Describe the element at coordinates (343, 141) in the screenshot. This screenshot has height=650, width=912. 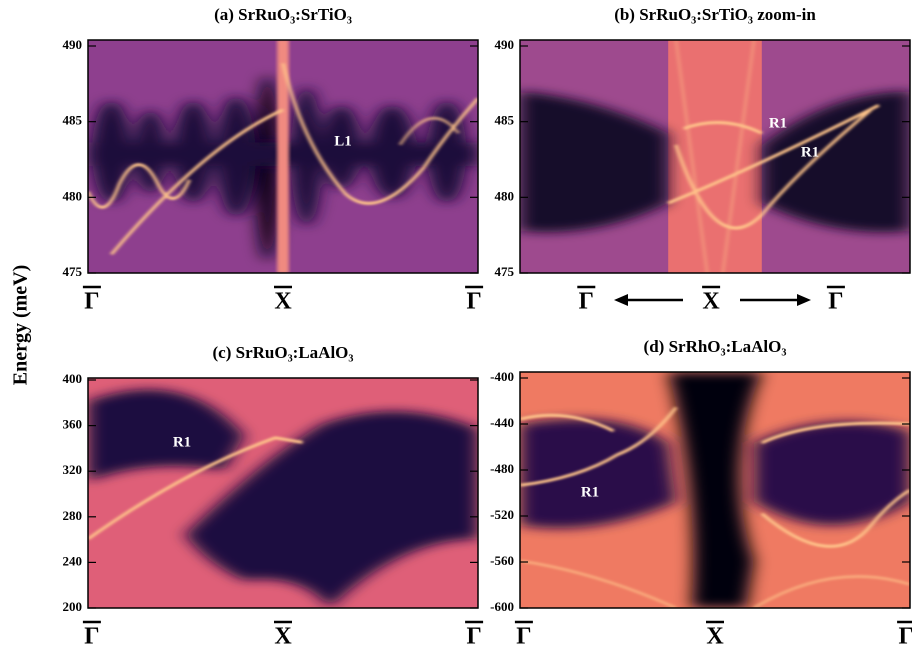
I see `annotation: L1` at that location.